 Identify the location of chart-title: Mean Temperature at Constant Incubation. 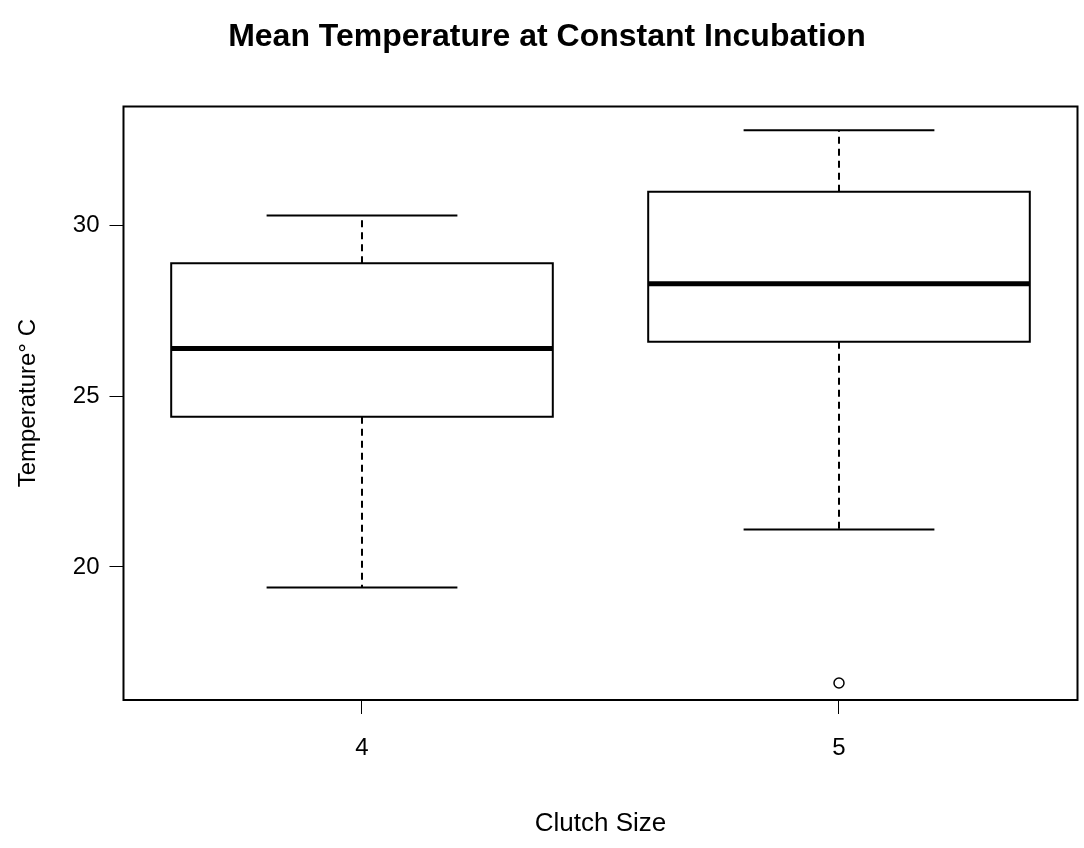
(547, 35).